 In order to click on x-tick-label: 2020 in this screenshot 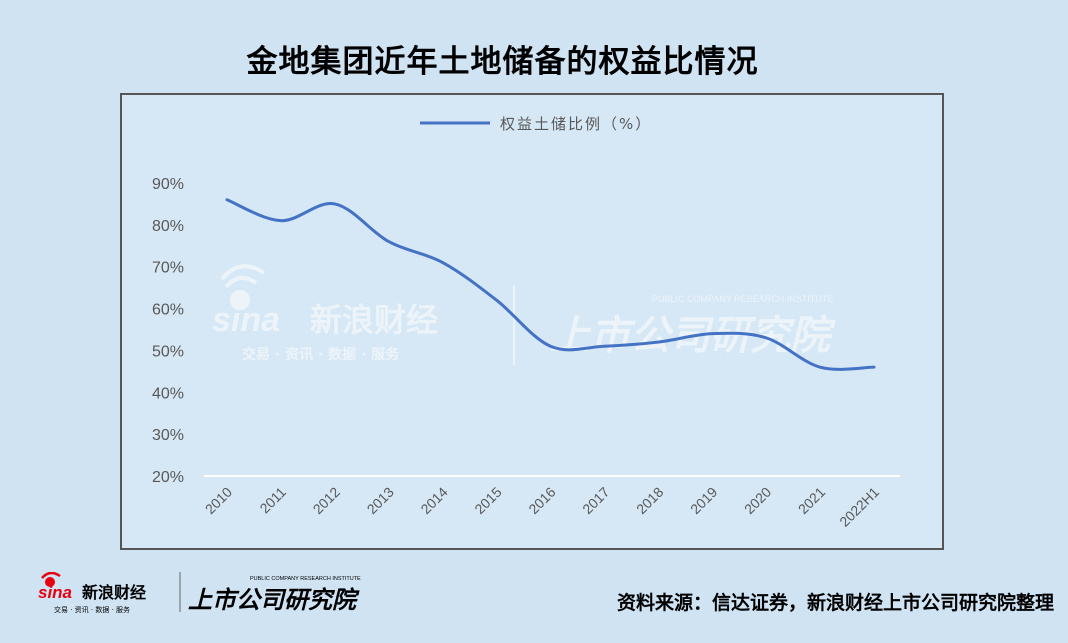, I will do `click(757, 500)`.